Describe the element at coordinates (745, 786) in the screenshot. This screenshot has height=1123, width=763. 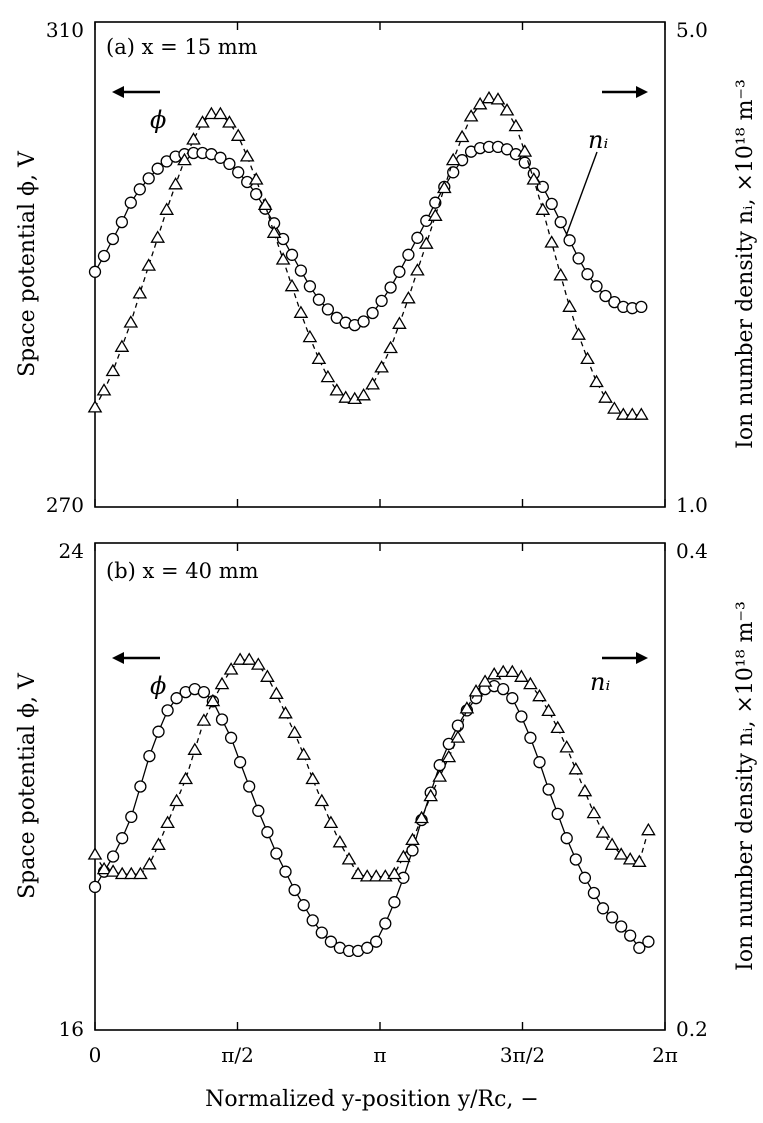
I see `panel-b-ylabel-right: Ion number density nᵢ, ×10¹⁸ m⁻³` at that location.